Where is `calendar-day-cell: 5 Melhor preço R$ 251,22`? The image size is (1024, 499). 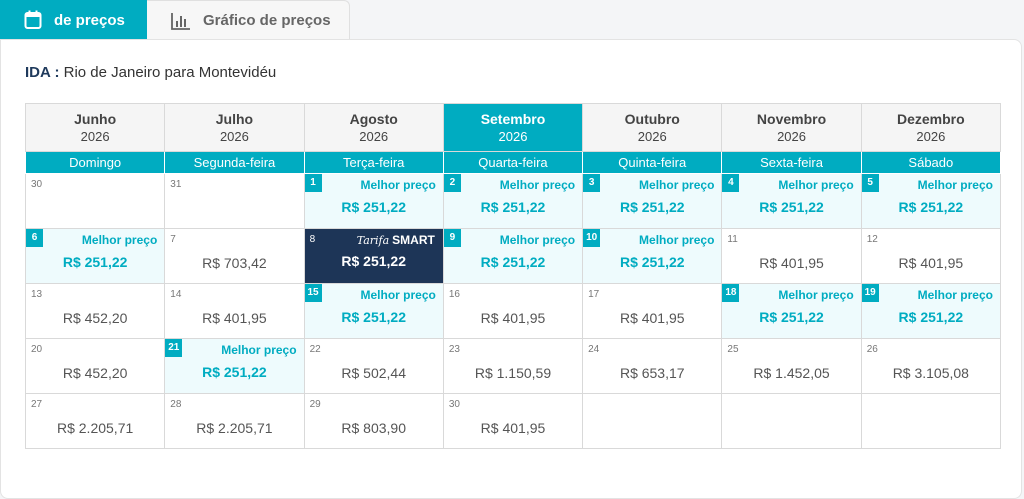 calendar-day-cell: 5 Melhor preço R$ 251,22 is located at coordinates (931, 201).